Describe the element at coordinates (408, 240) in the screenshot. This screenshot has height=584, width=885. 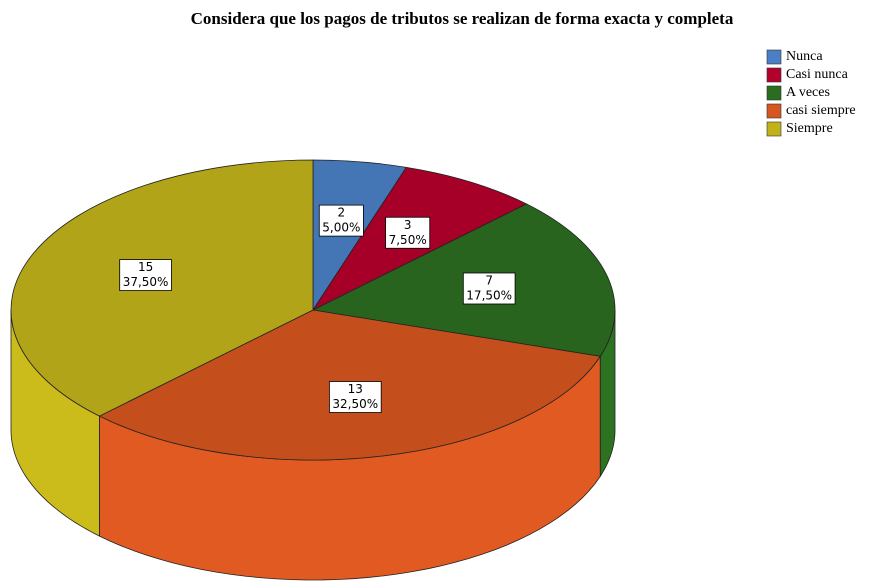
I see `percent-label: 7,50%` at that location.